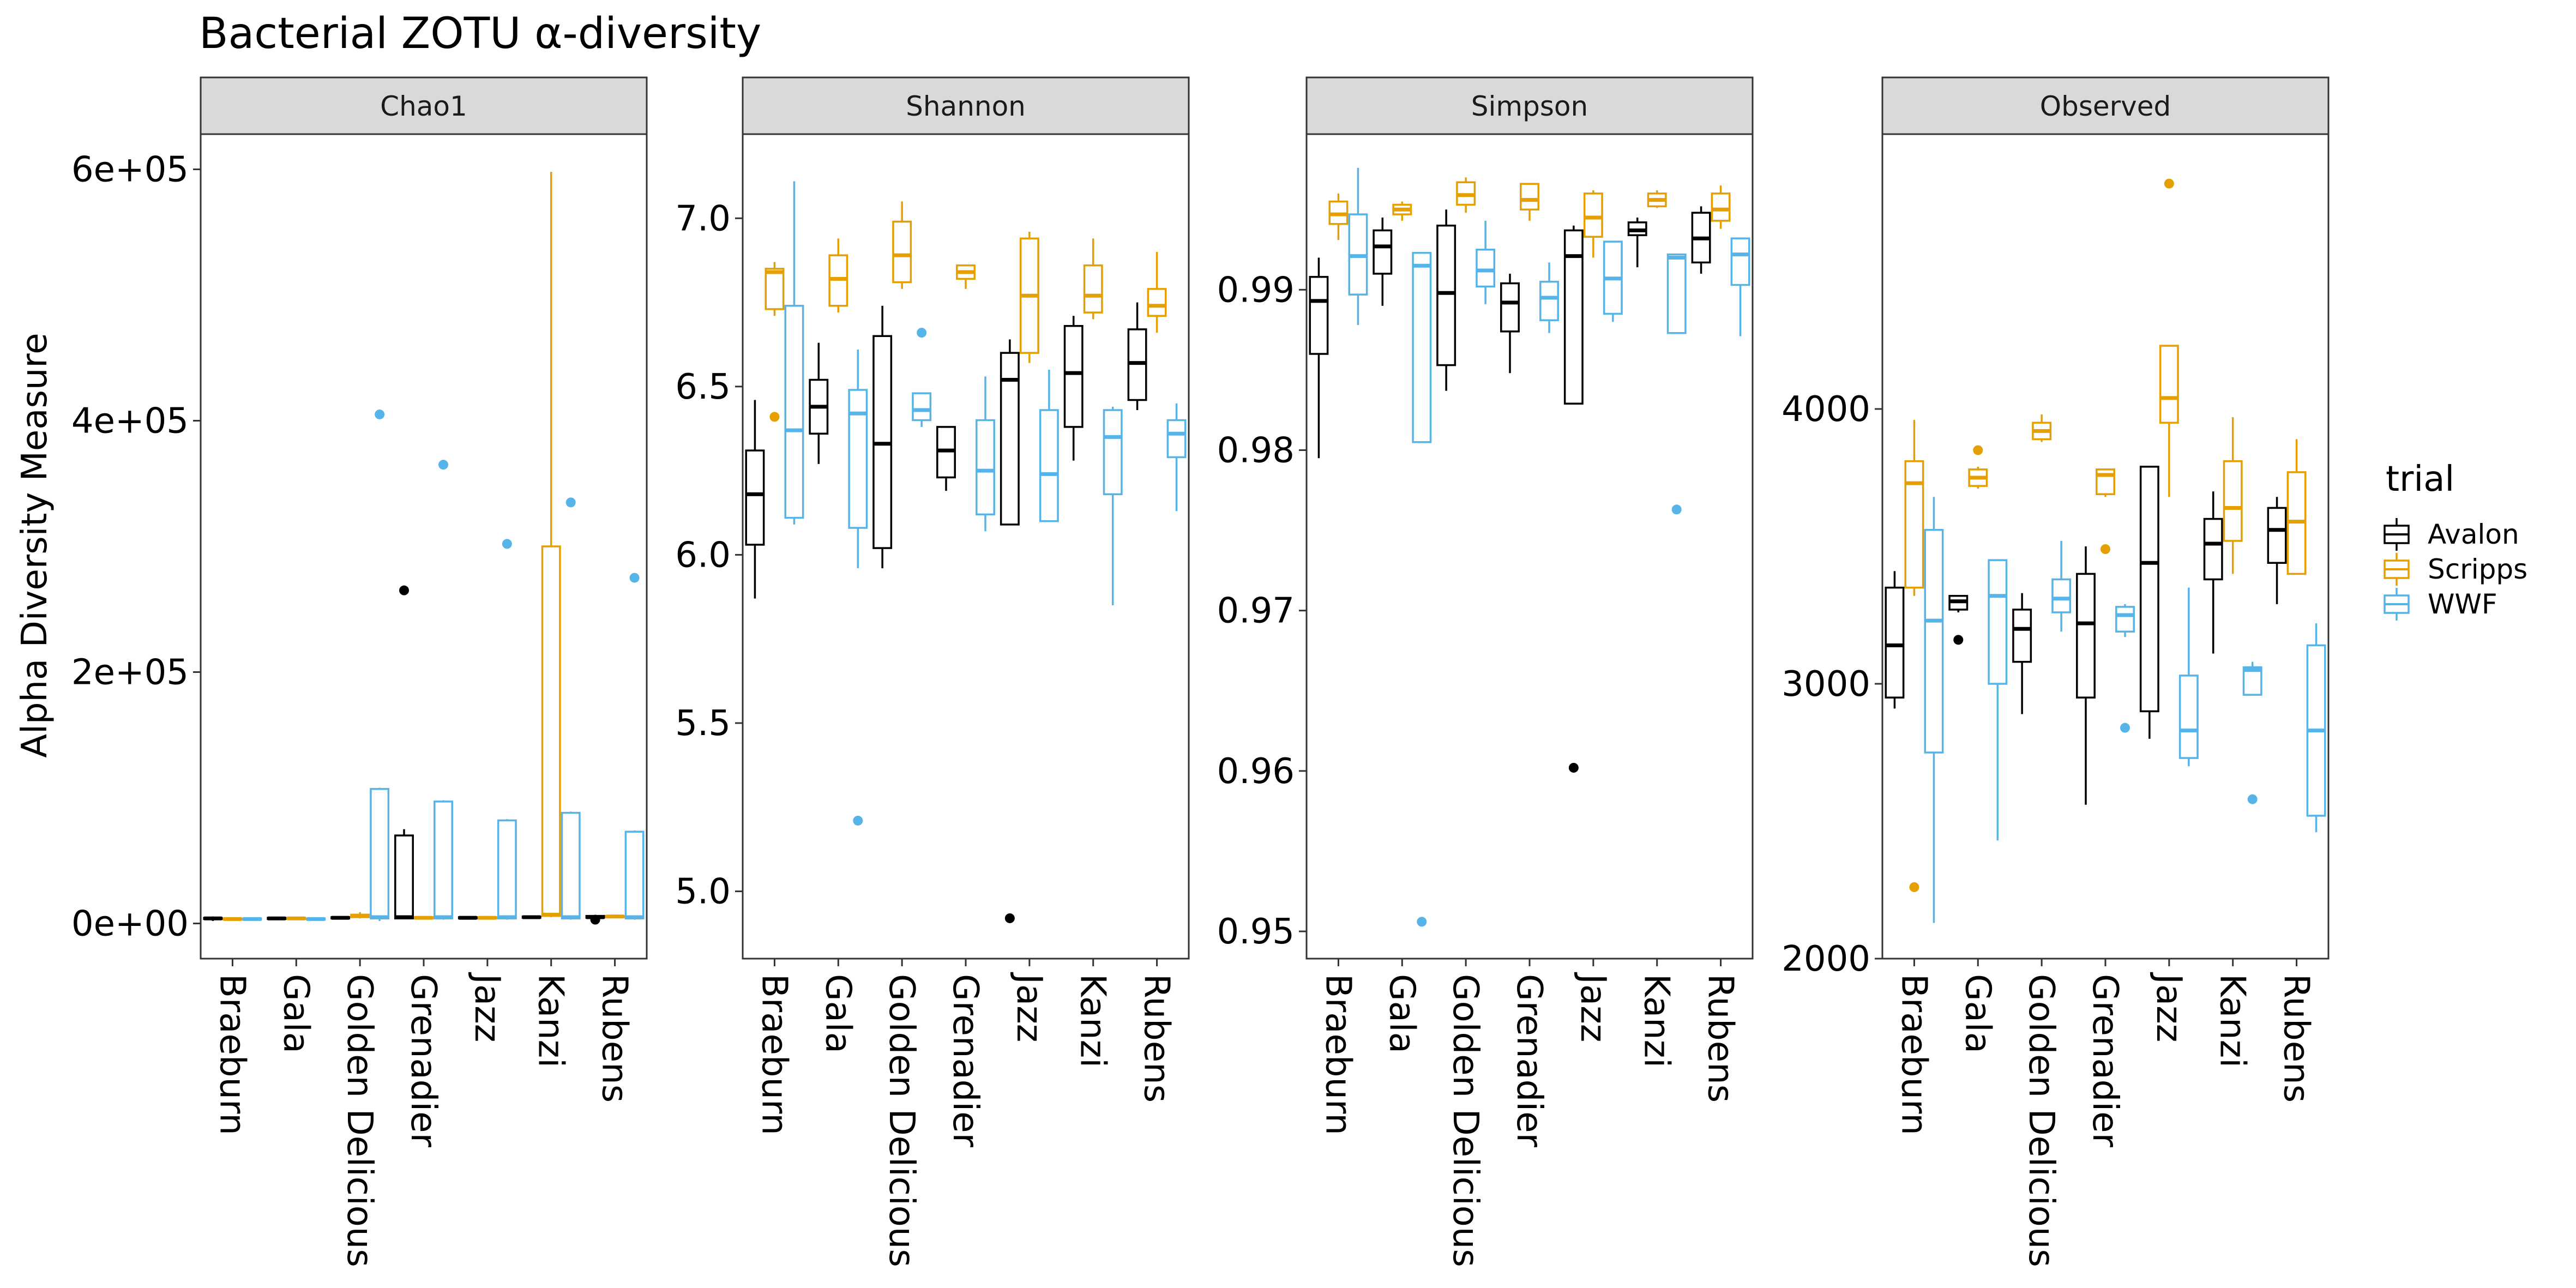 The image size is (2576, 1288). What do you see at coordinates (1656, 1021) in the screenshot?
I see `x-tick-label: Kanzi` at bounding box center [1656, 1021].